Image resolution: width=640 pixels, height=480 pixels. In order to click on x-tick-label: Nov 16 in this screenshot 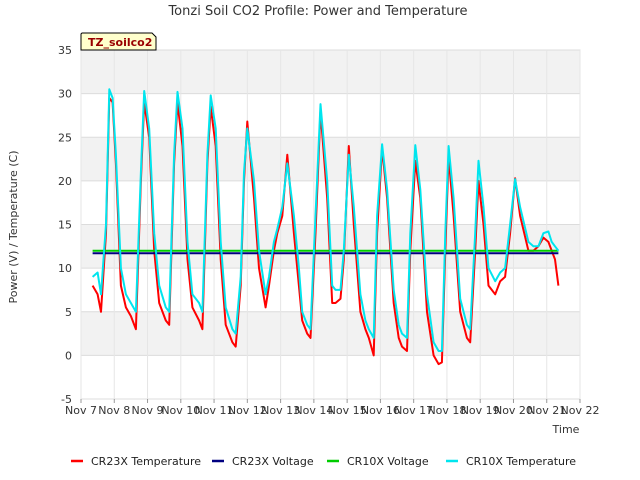, I will do `click(380, 410)`.